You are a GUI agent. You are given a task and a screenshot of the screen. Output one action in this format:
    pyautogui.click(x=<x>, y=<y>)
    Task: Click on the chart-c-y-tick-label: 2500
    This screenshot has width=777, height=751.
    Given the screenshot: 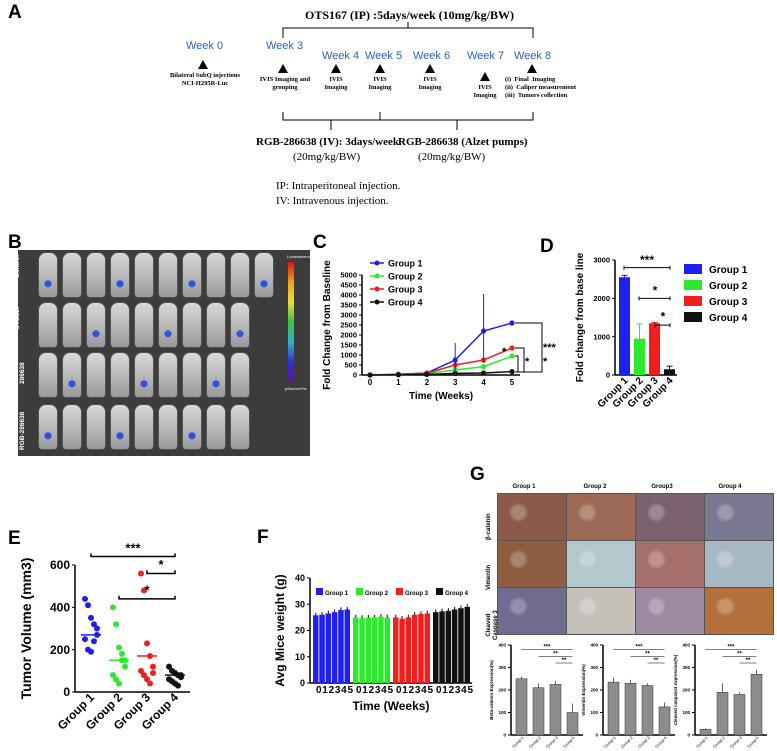 What is the action you would take?
    pyautogui.click(x=348, y=325)
    